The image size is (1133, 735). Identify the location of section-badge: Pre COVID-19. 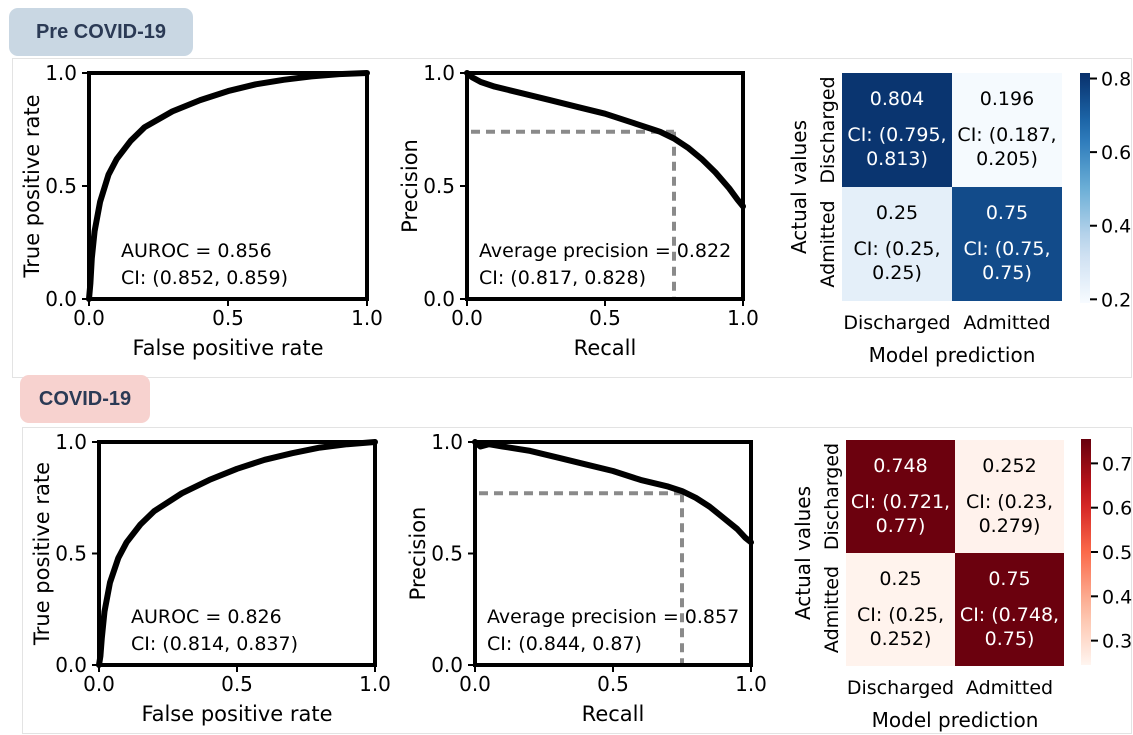
(101, 32).